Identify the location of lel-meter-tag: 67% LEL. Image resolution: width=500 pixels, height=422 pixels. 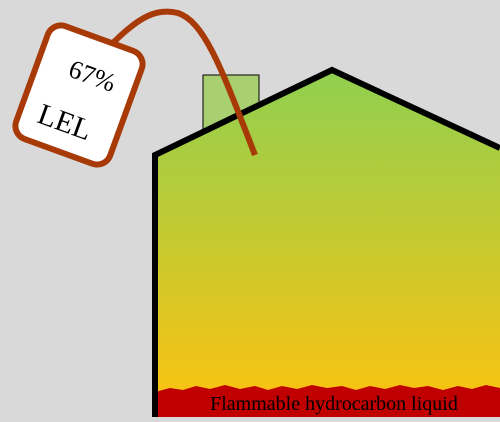
(79, 95).